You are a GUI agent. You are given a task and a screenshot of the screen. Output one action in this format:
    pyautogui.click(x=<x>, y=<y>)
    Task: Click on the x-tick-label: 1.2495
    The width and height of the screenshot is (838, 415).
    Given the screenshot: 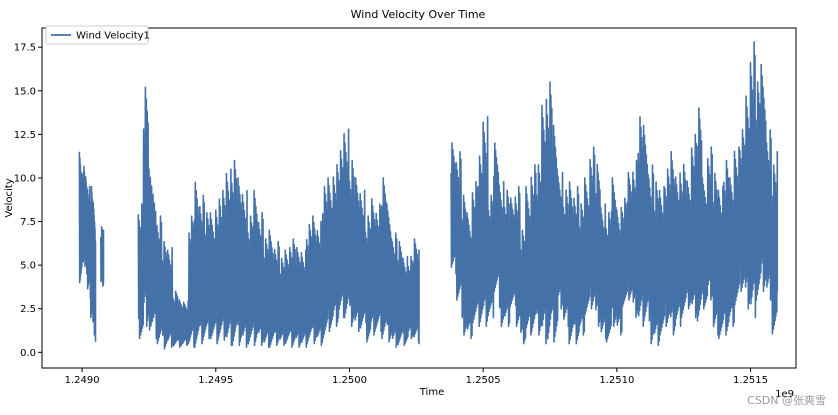 What is the action you would take?
    pyautogui.click(x=215, y=380)
    